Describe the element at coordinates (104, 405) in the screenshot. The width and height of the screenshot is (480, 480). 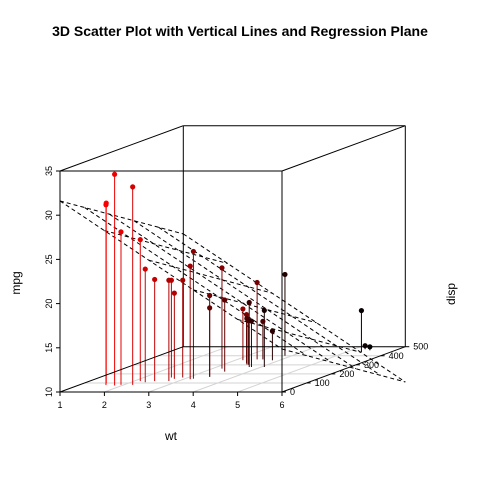
I see `x-tick-label: 2` at that location.